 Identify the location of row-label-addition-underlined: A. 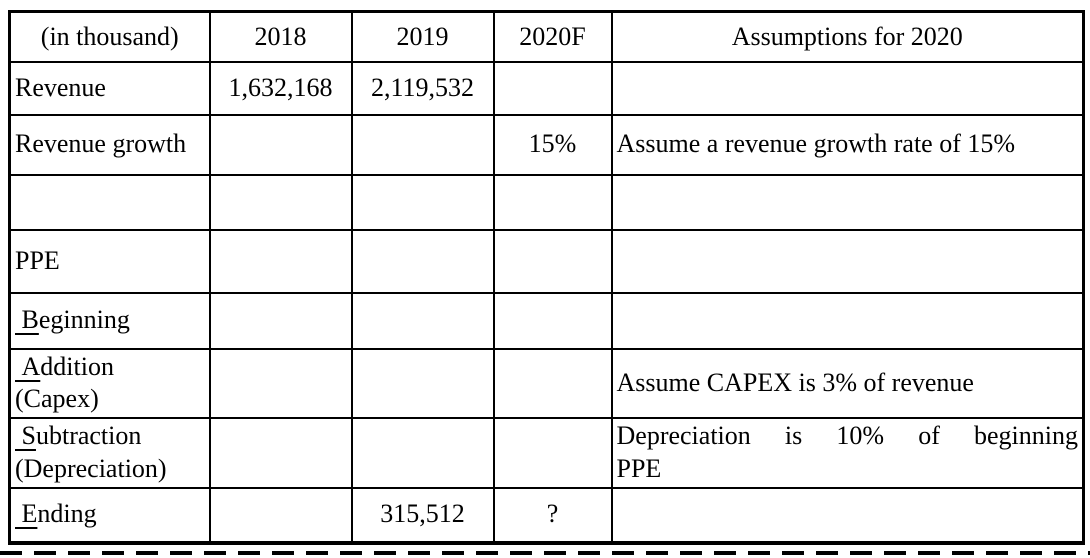
(28, 366).